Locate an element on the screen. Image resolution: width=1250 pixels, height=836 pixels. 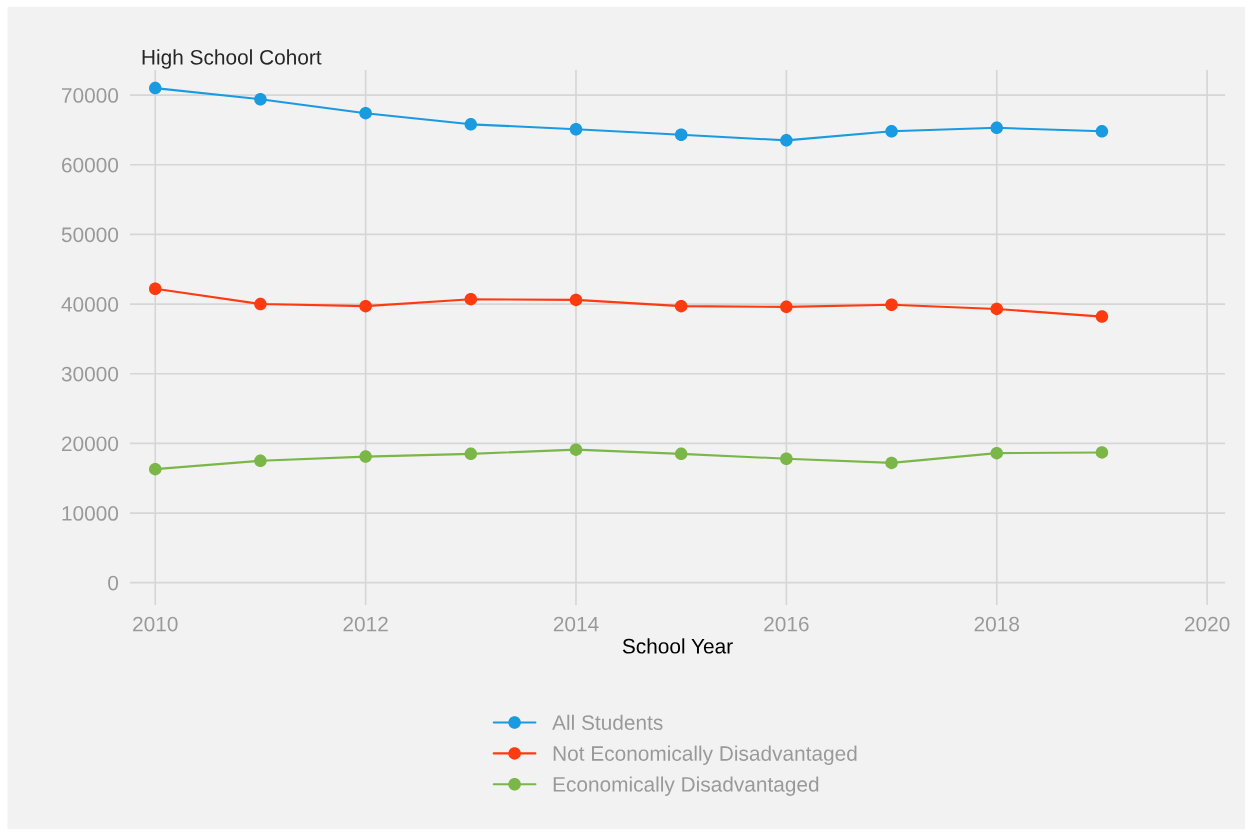
legend-label: Economically Disadvantaged is located at coordinates (686, 786).